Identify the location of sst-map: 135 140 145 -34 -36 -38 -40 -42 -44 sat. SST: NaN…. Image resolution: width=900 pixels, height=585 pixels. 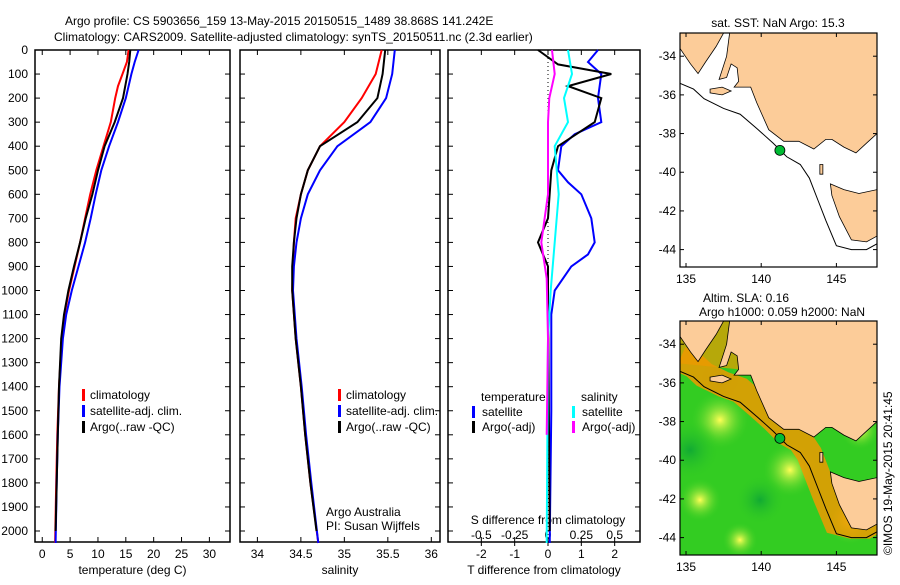
(768, 151).